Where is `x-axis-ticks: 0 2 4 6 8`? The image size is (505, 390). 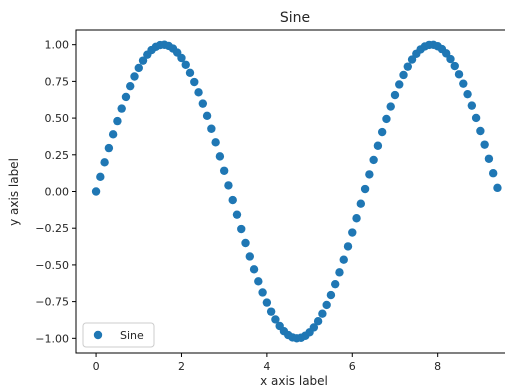 x-axis-ticks: 0 2 4 6 8 is located at coordinates (267, 363).